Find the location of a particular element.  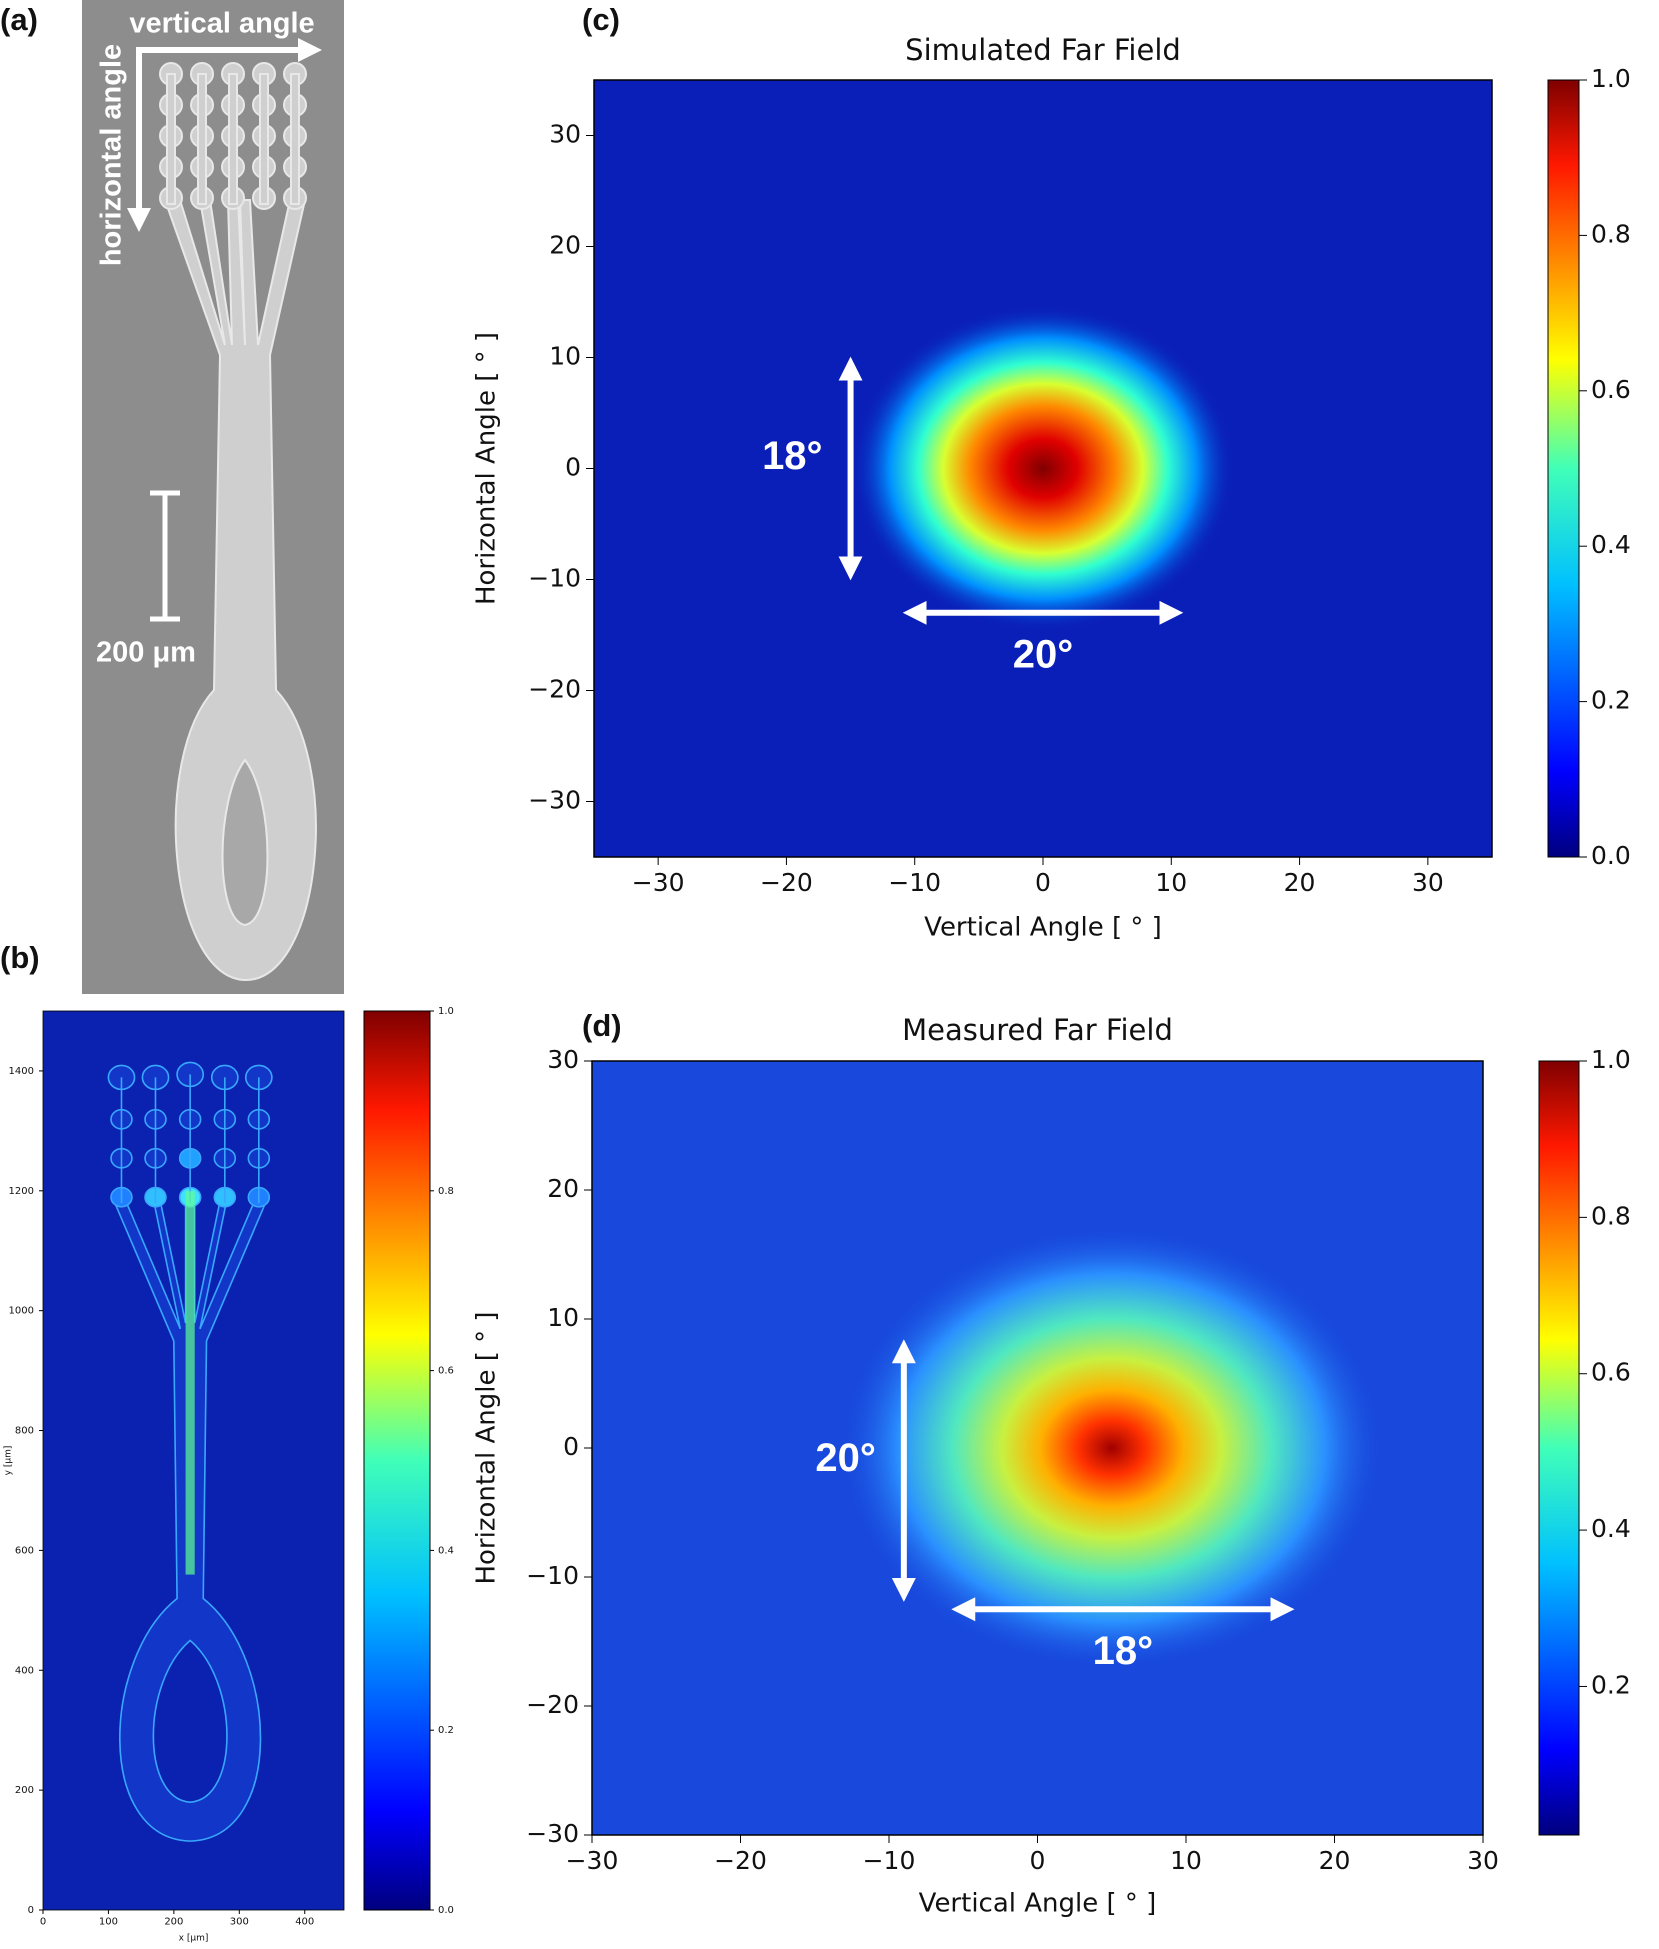

sem-label: vertical angle is located at coordinates (221, 24).